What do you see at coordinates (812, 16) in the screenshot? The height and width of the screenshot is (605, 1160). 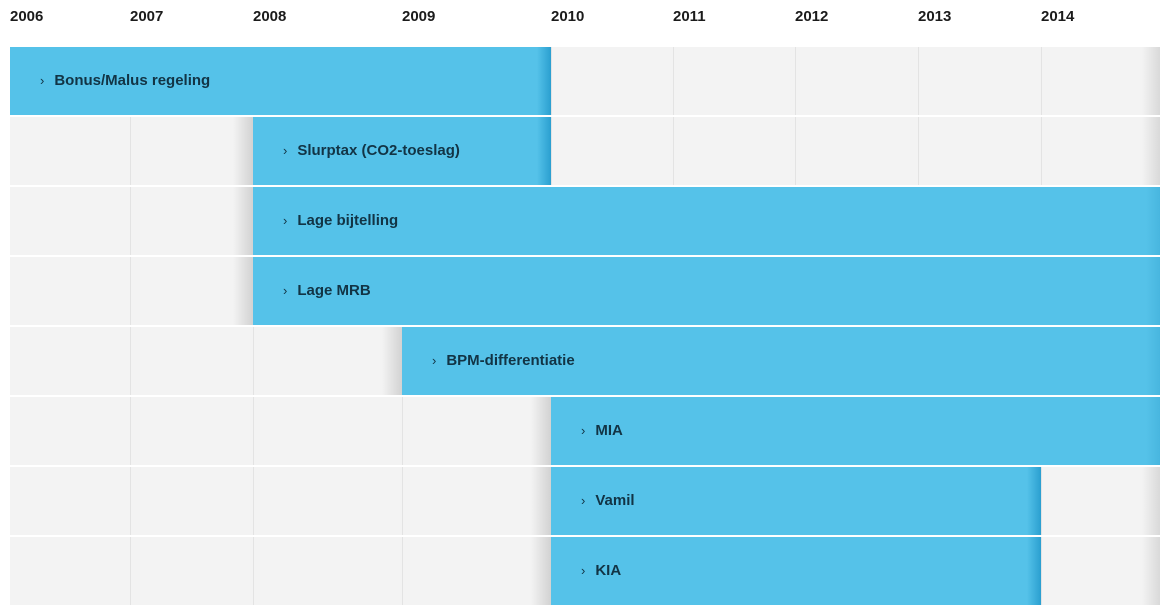 I see `year-label: 2012` at bounding box center [812, 16].